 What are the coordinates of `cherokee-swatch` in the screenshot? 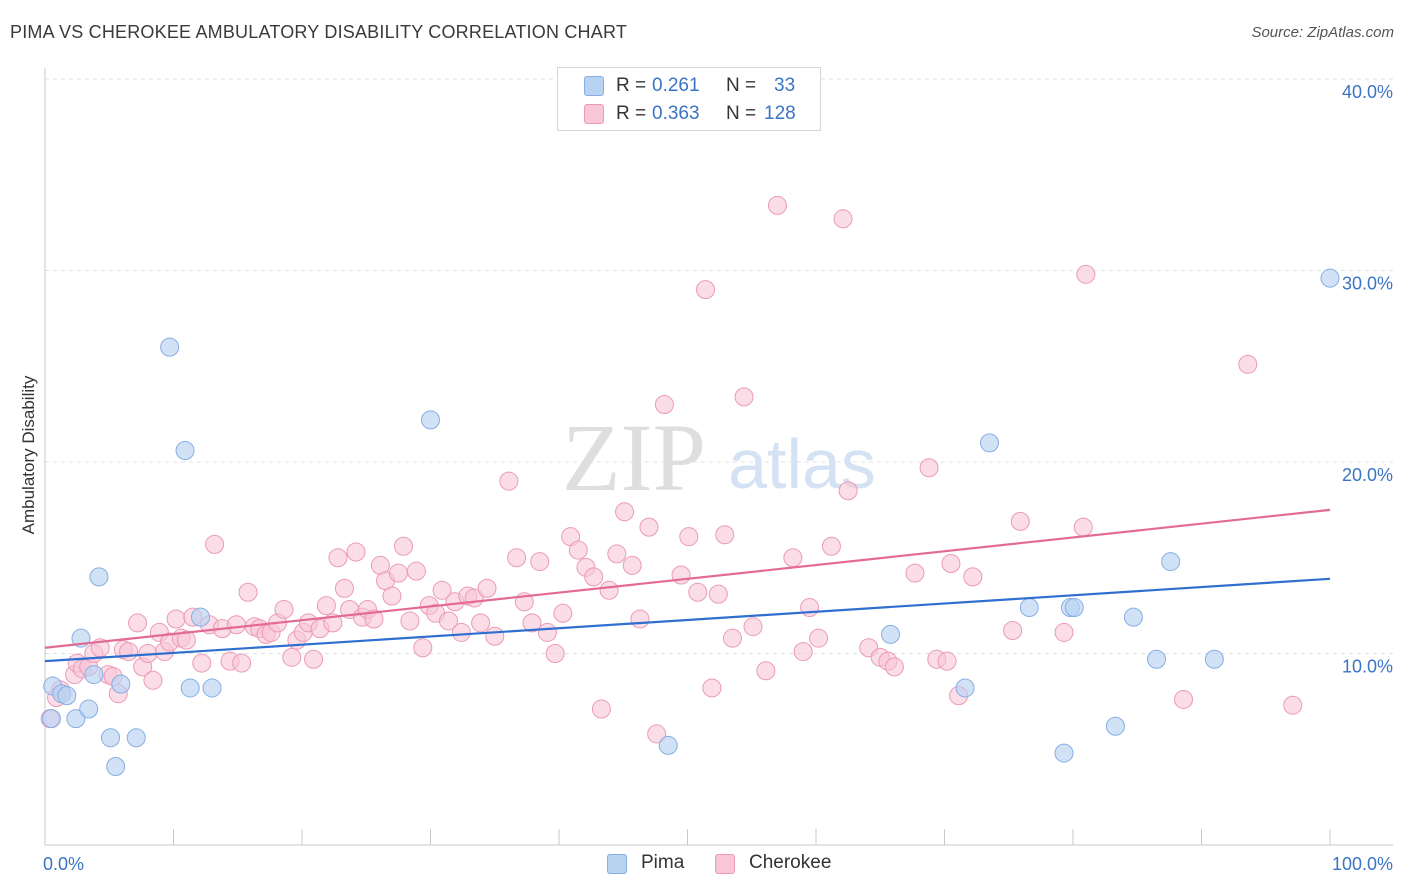 It's located at (594, 114).